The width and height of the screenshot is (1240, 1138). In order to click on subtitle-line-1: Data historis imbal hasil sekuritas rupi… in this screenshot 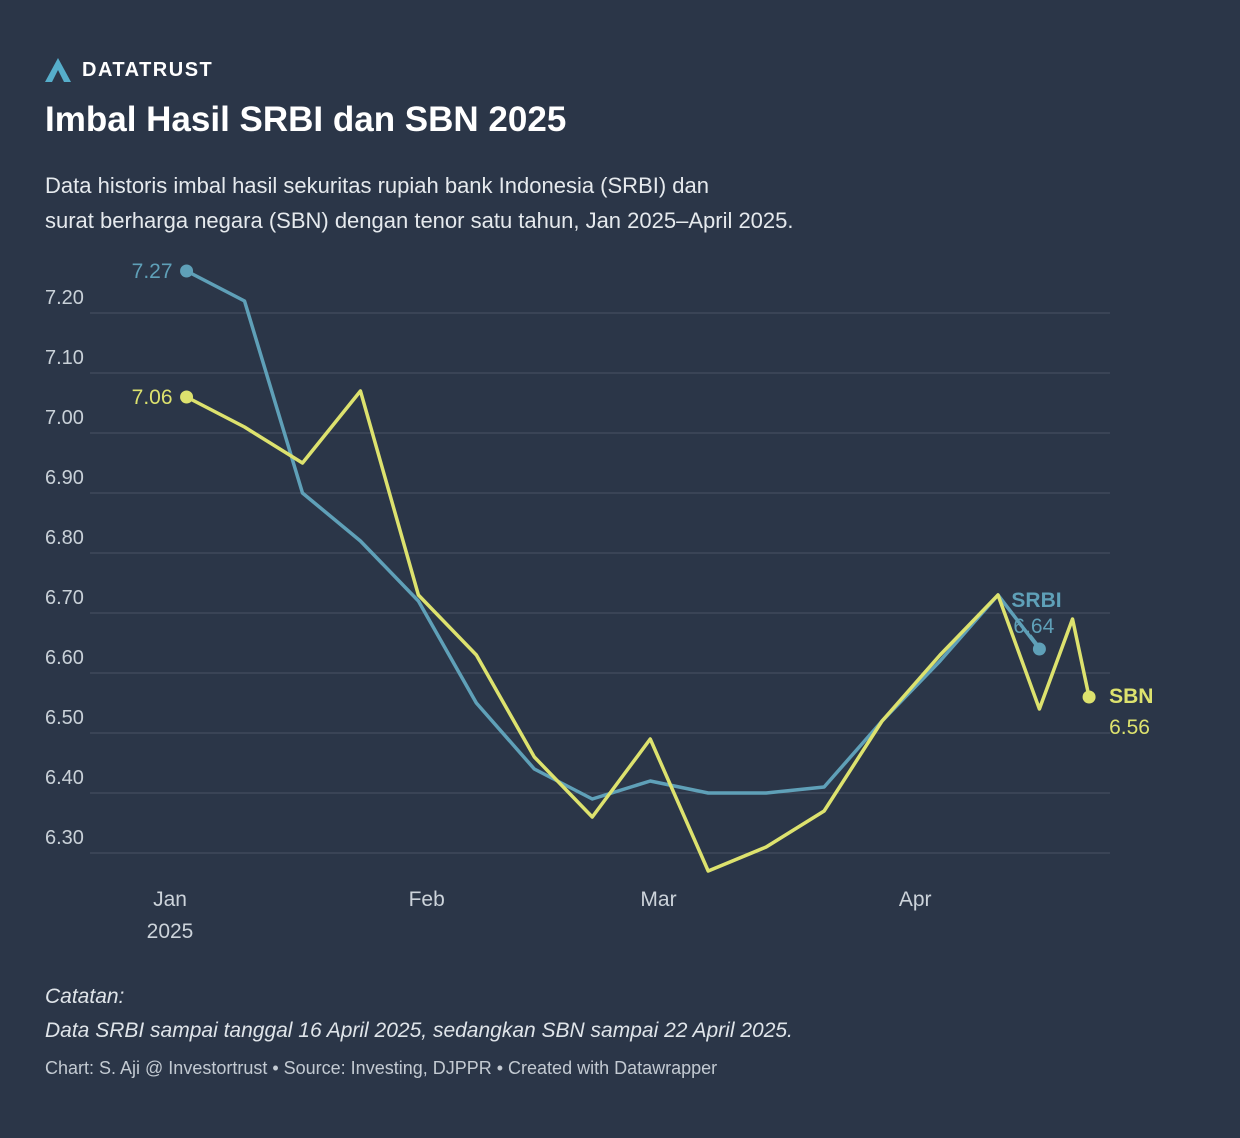, I will do `click(377, 185)`.